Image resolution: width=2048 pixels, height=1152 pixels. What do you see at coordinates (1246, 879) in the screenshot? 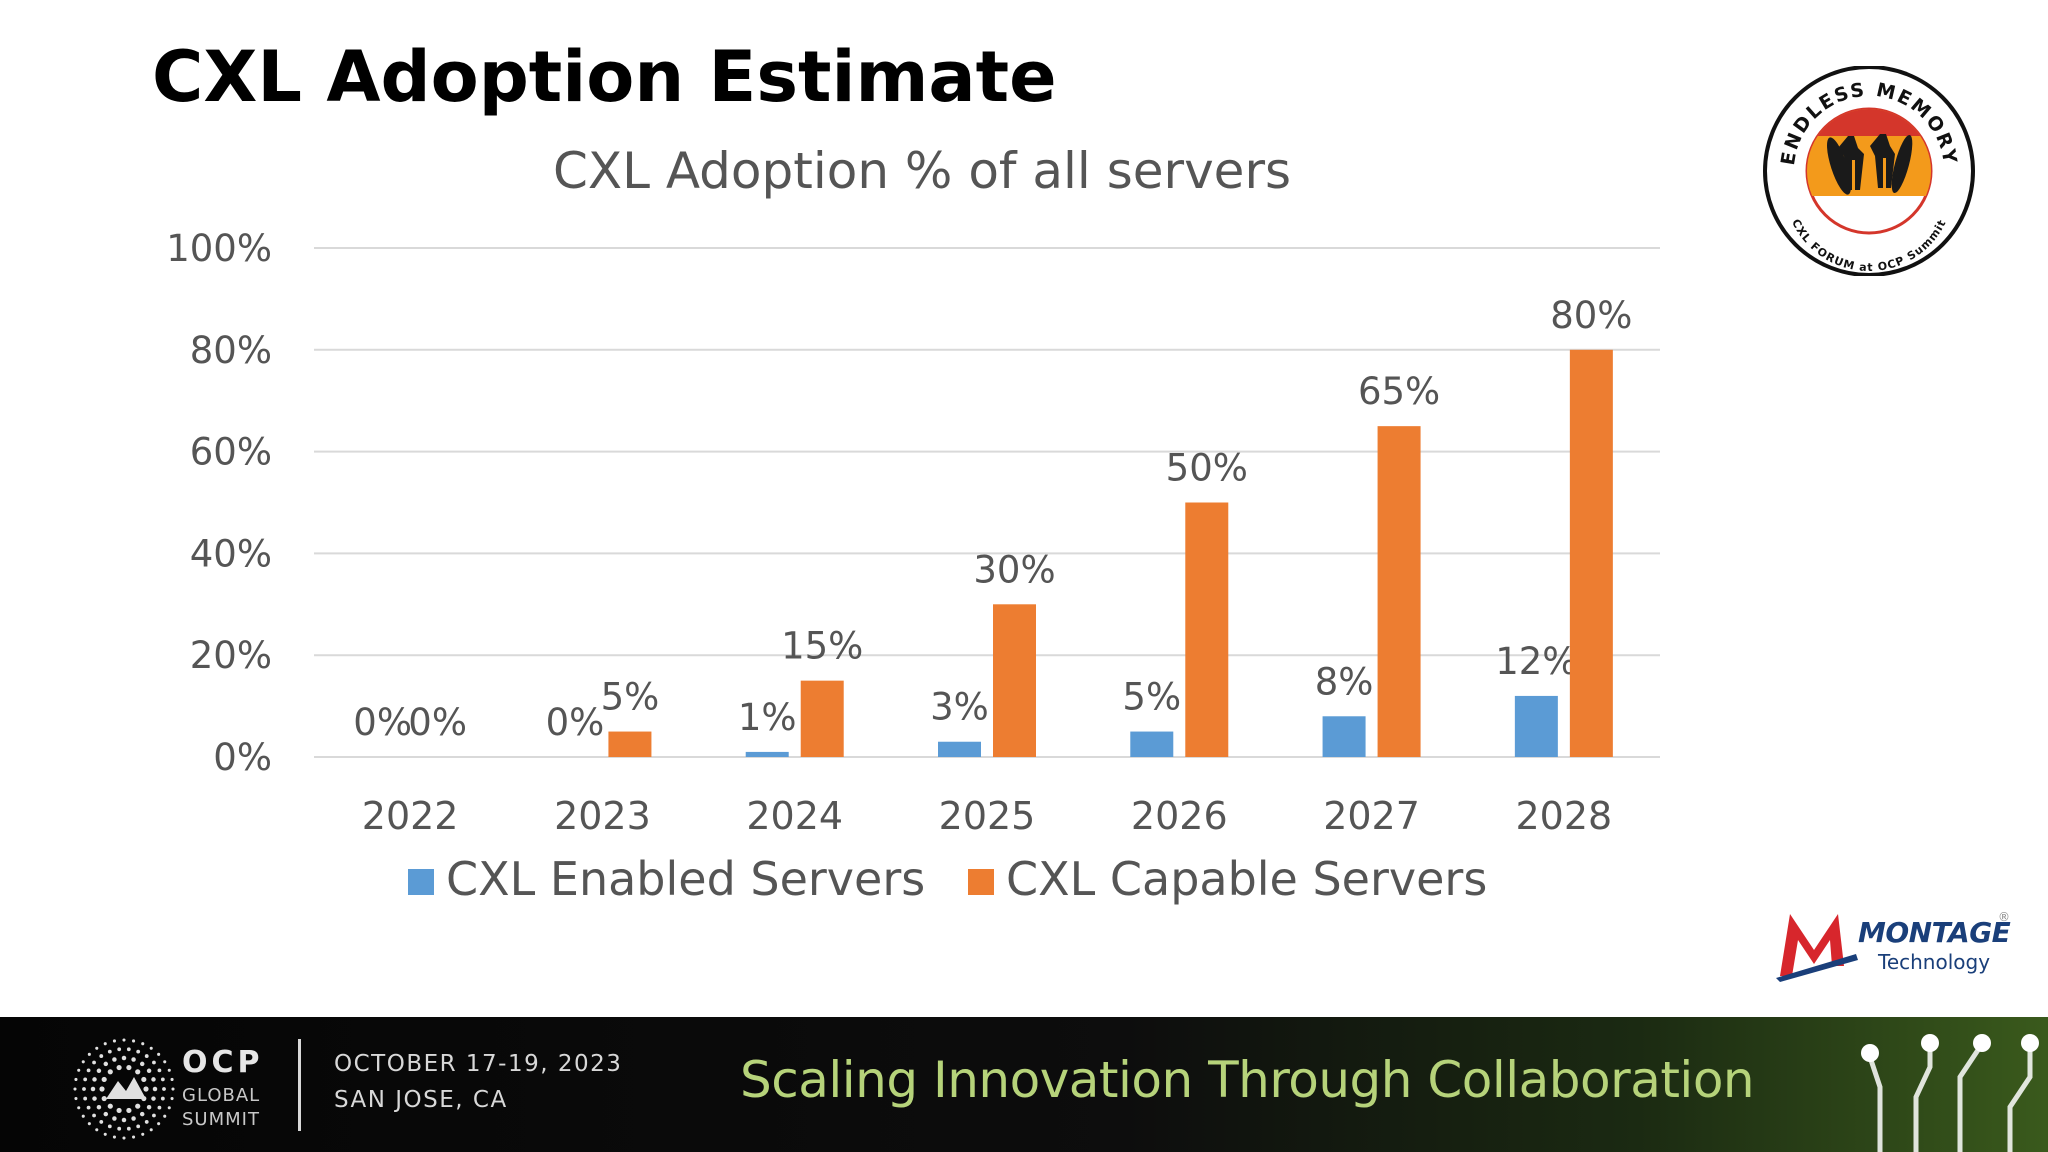
I see `legend-label-capable: CXL Capable Servers` at bounding box center [1246, 879].